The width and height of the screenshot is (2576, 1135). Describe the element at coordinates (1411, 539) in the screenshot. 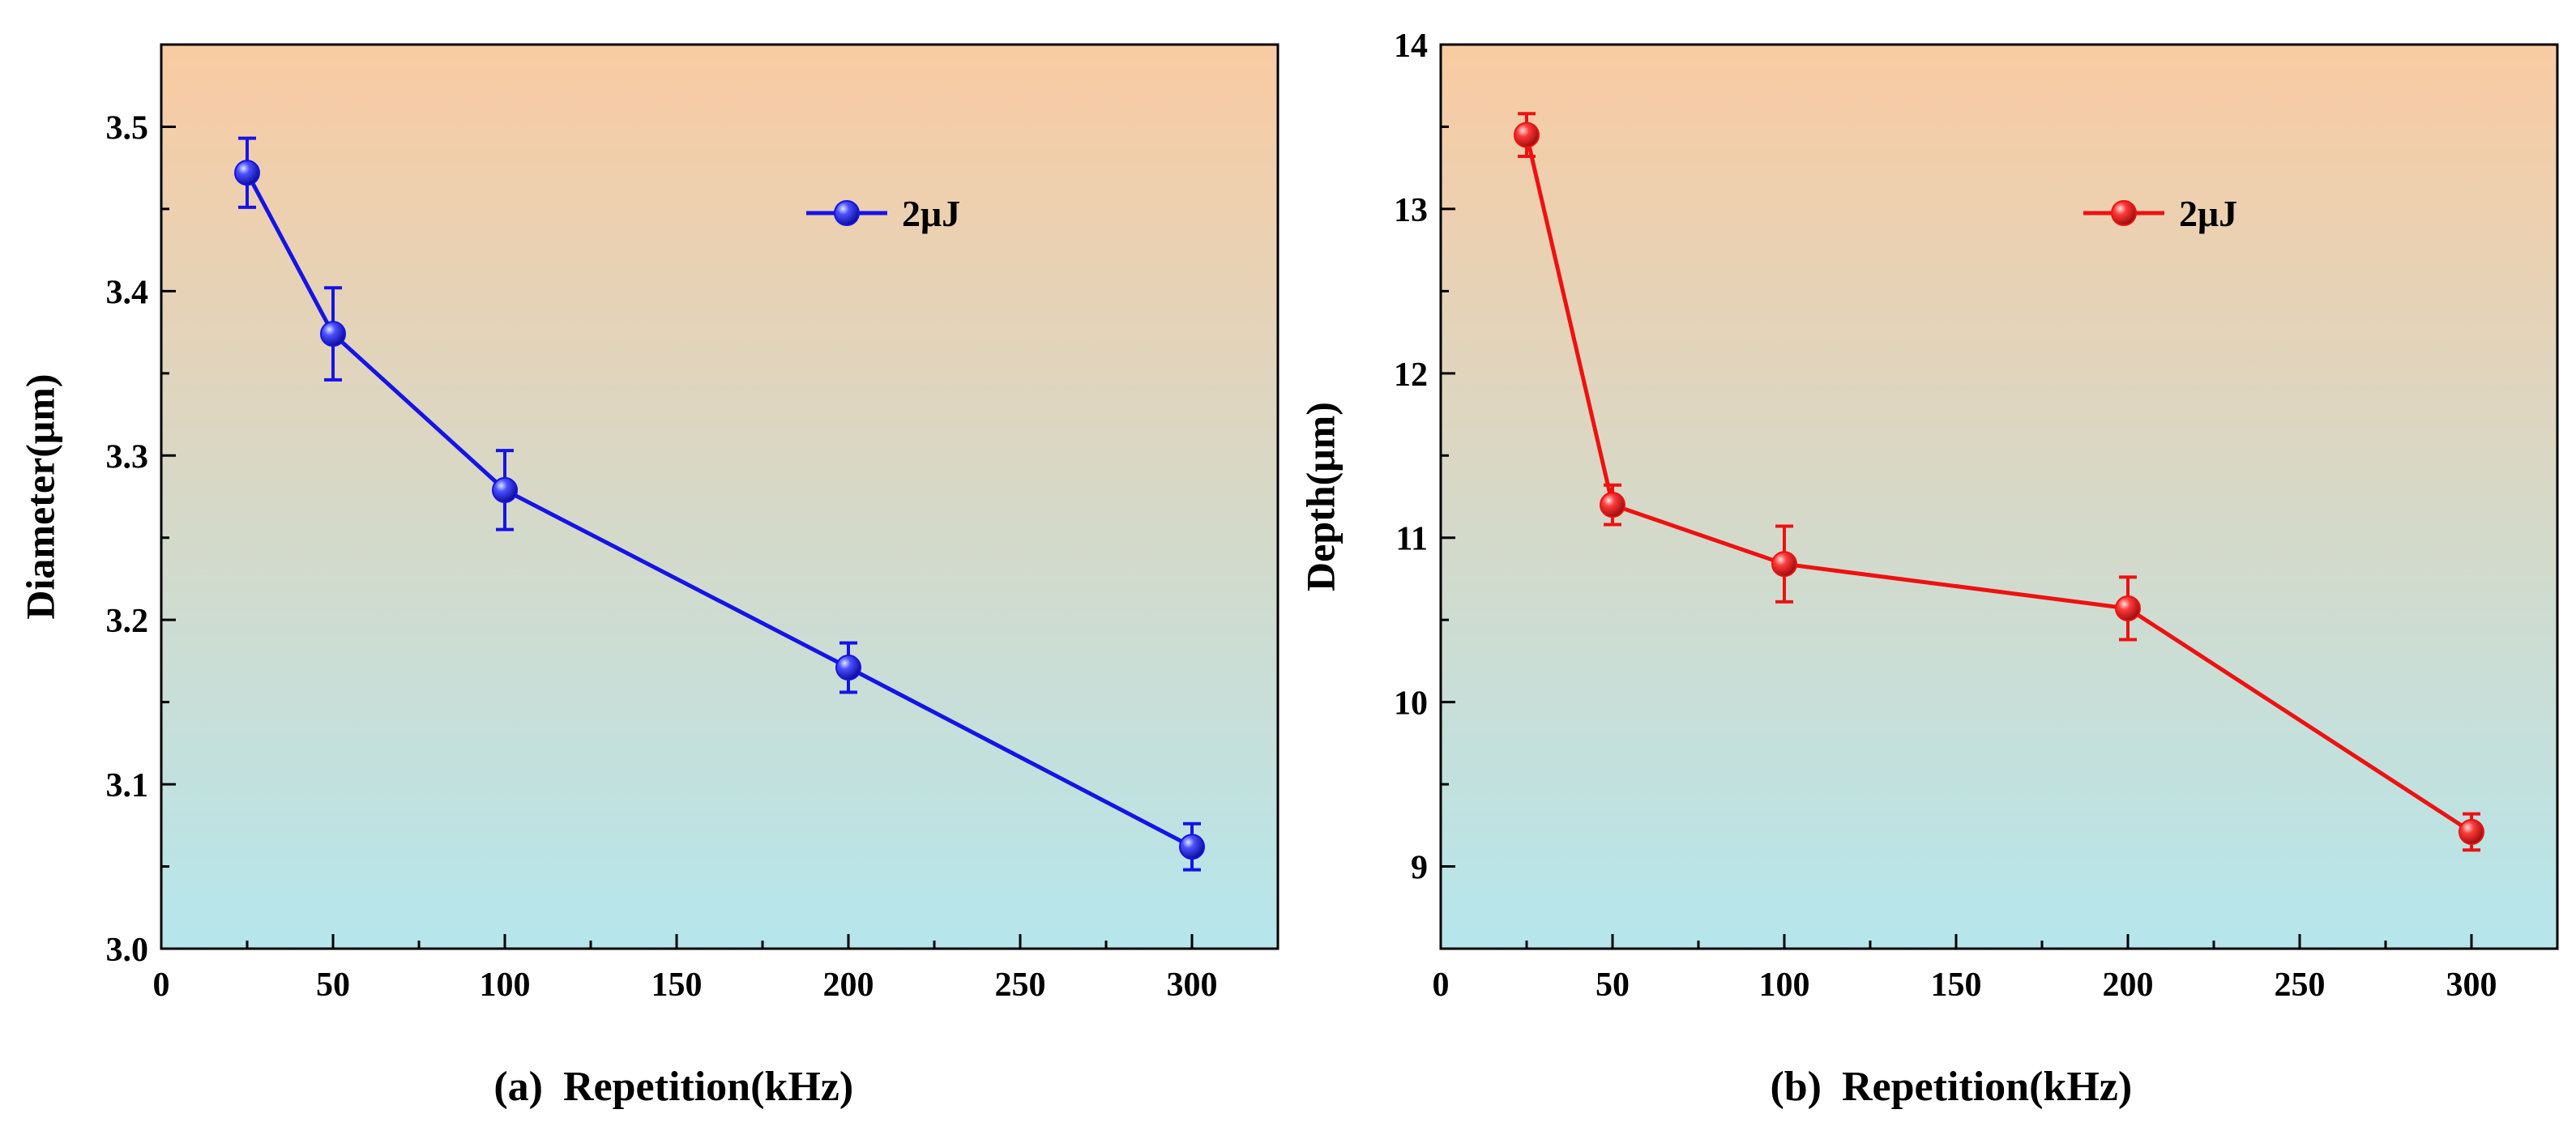

I see `y-tick-label: 11` at that location.